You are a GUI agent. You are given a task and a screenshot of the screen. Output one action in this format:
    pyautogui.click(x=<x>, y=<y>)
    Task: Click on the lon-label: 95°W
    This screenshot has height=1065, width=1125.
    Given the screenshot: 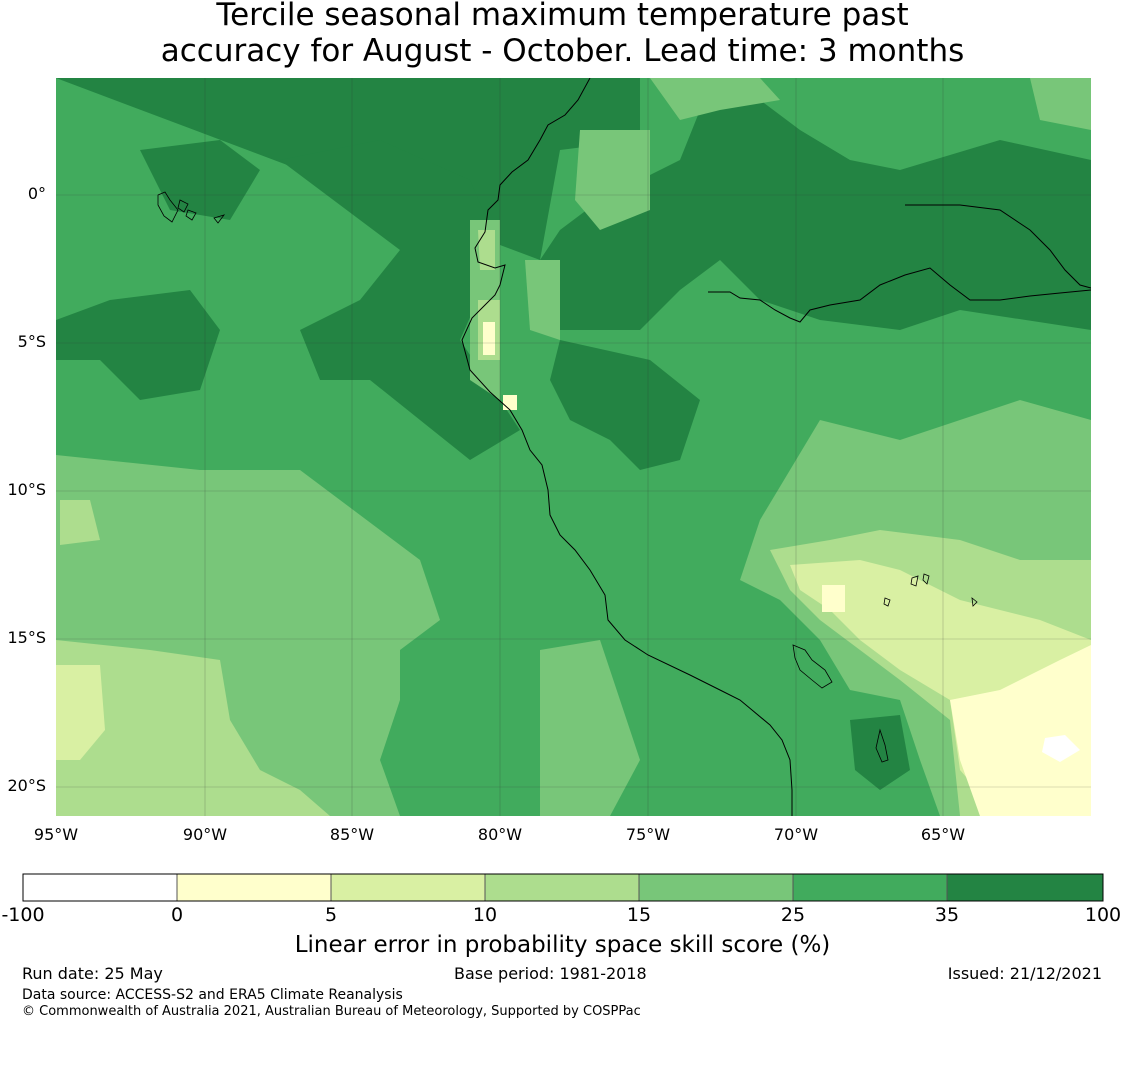 What is the action you would take?
    pyautogui.click(x=56, y=834)
    